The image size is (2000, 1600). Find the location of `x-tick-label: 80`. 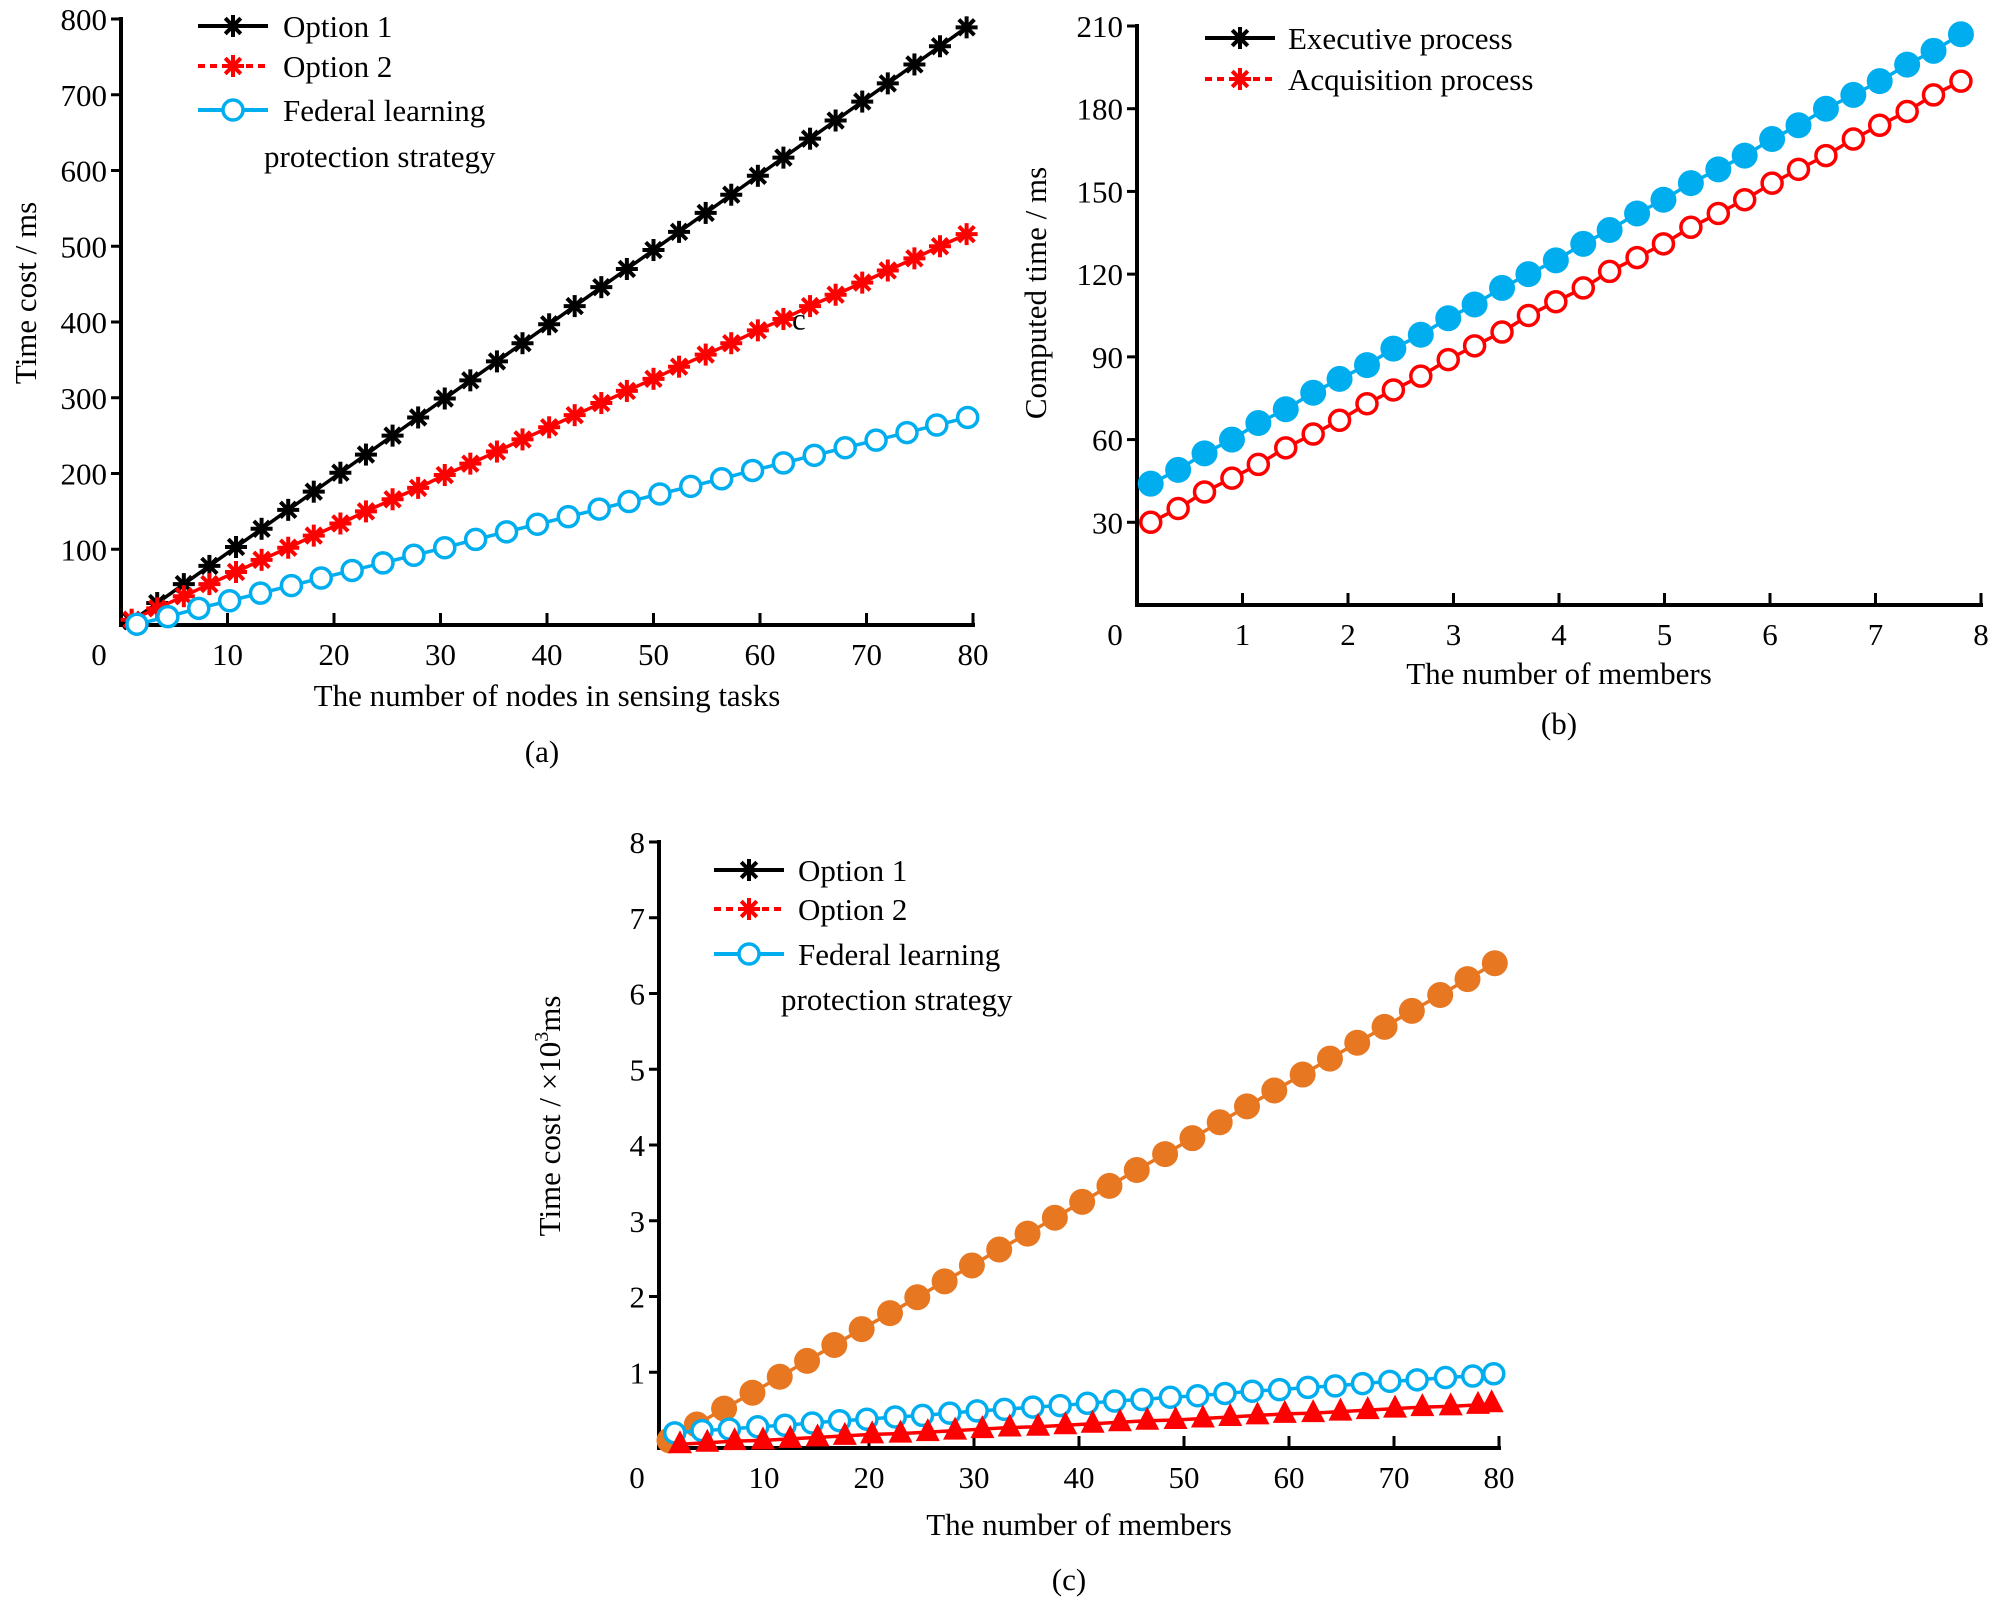

x-tick-label: 80 is located at coordinates (1499, 1477).